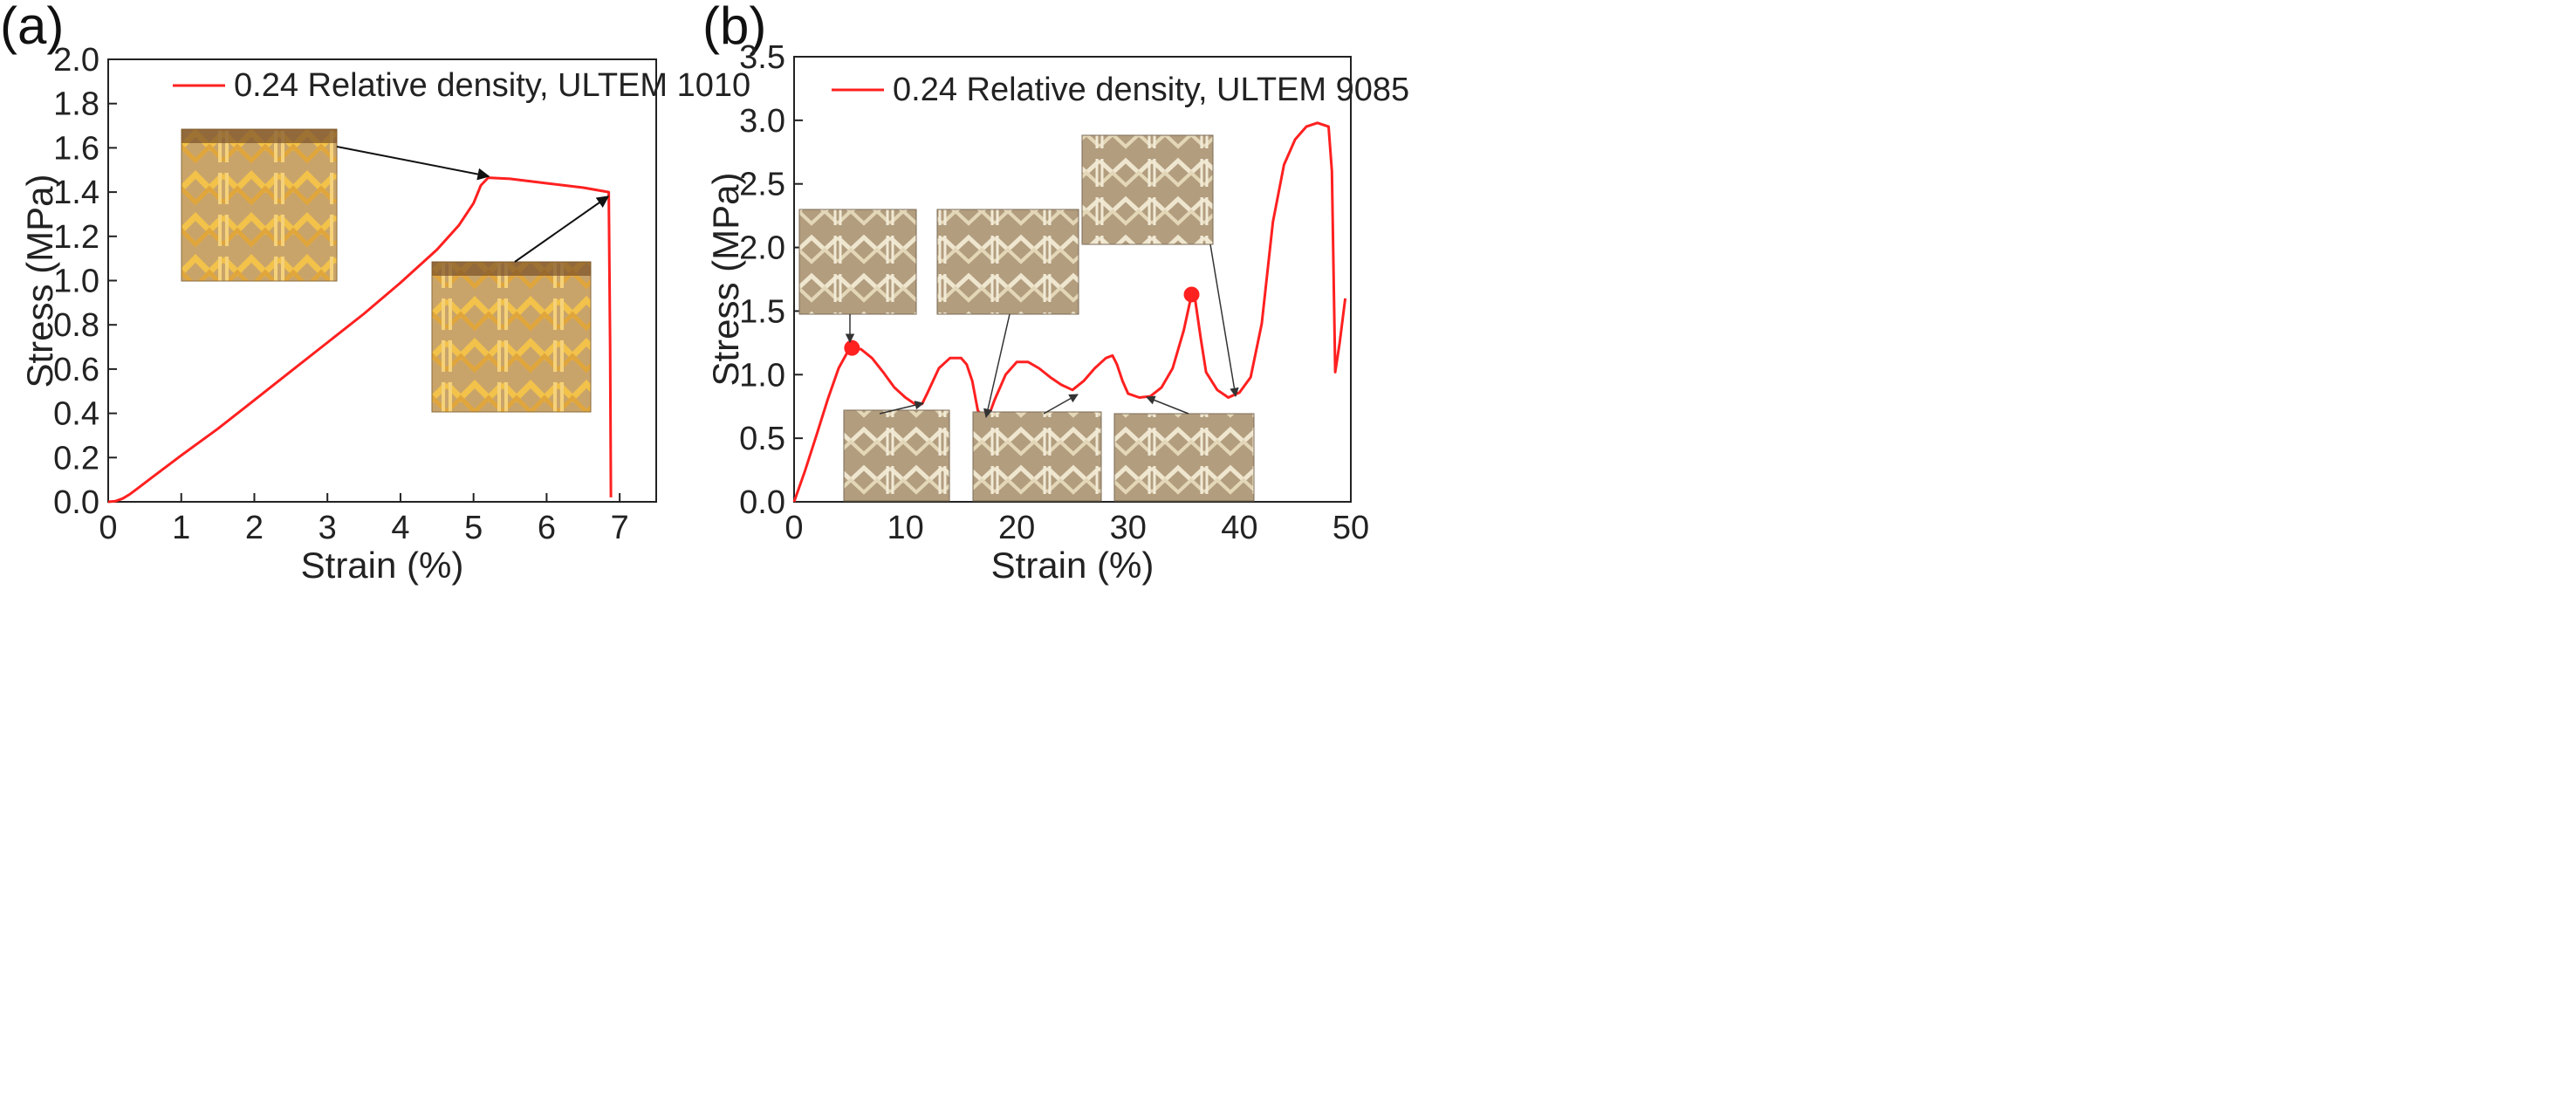 This screenshot has height=1104, width=2576. What do you see at coordinates (492, 85) in the screenshot?
I see `legend-label: 0.24 Relative density, ULTEM 1010` at bounding box center [492, 85].